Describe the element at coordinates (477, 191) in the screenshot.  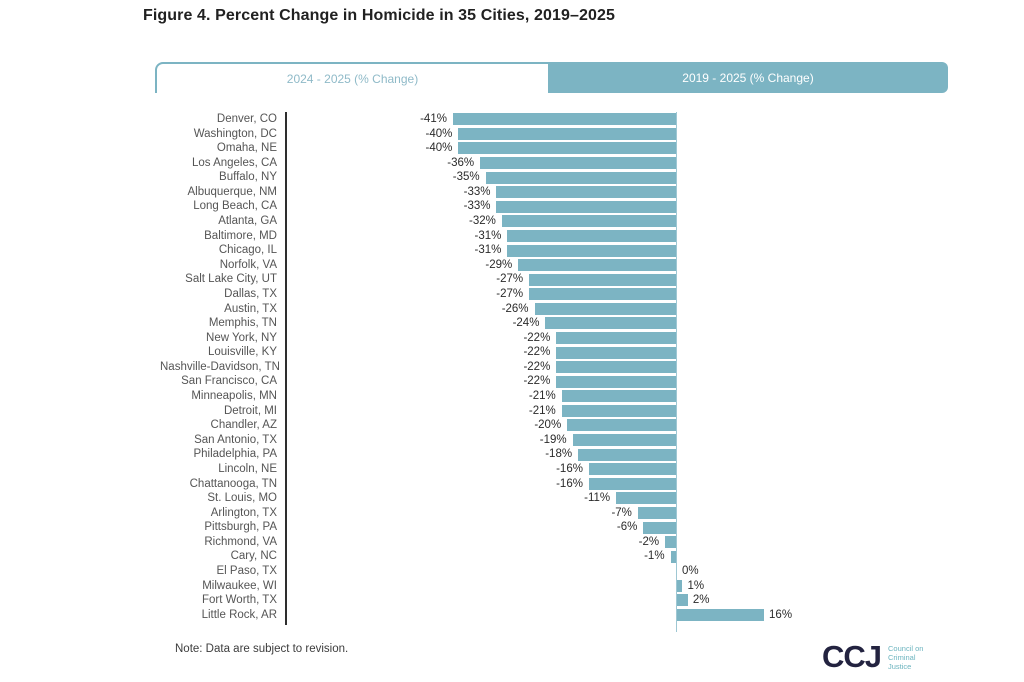
I see `value-label: -33%` at that location.